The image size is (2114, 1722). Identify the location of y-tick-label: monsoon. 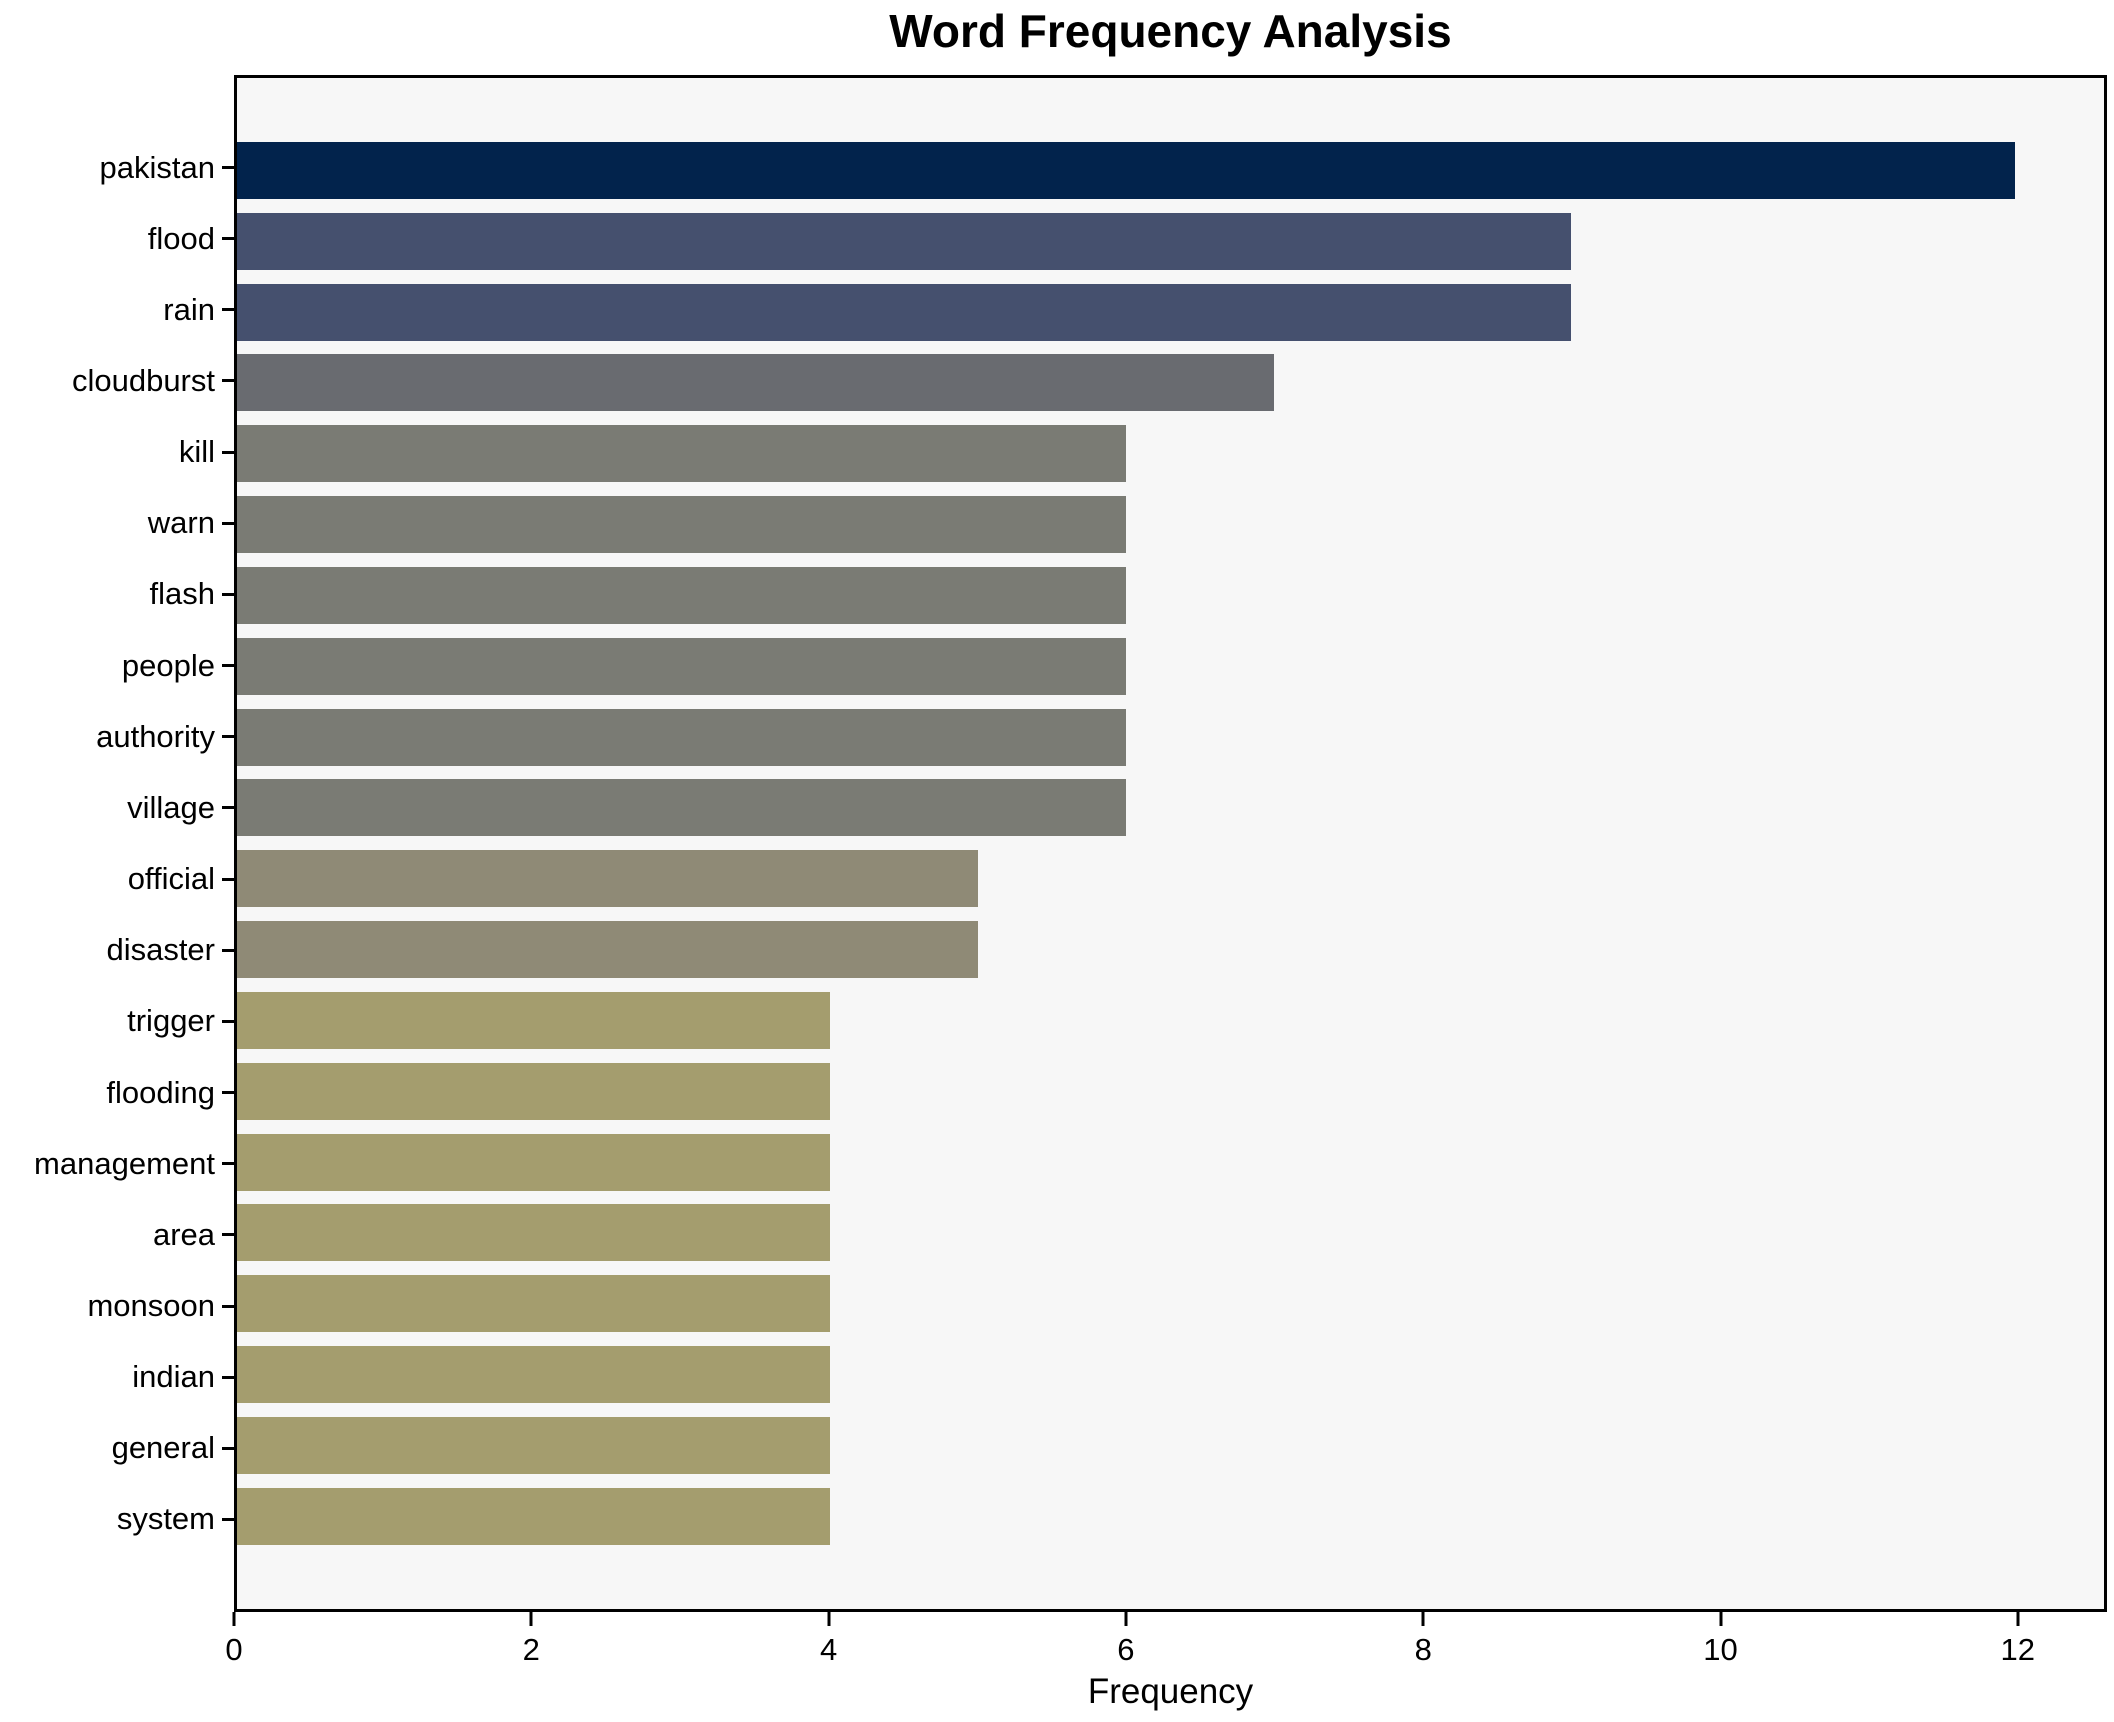
(151, 1305).